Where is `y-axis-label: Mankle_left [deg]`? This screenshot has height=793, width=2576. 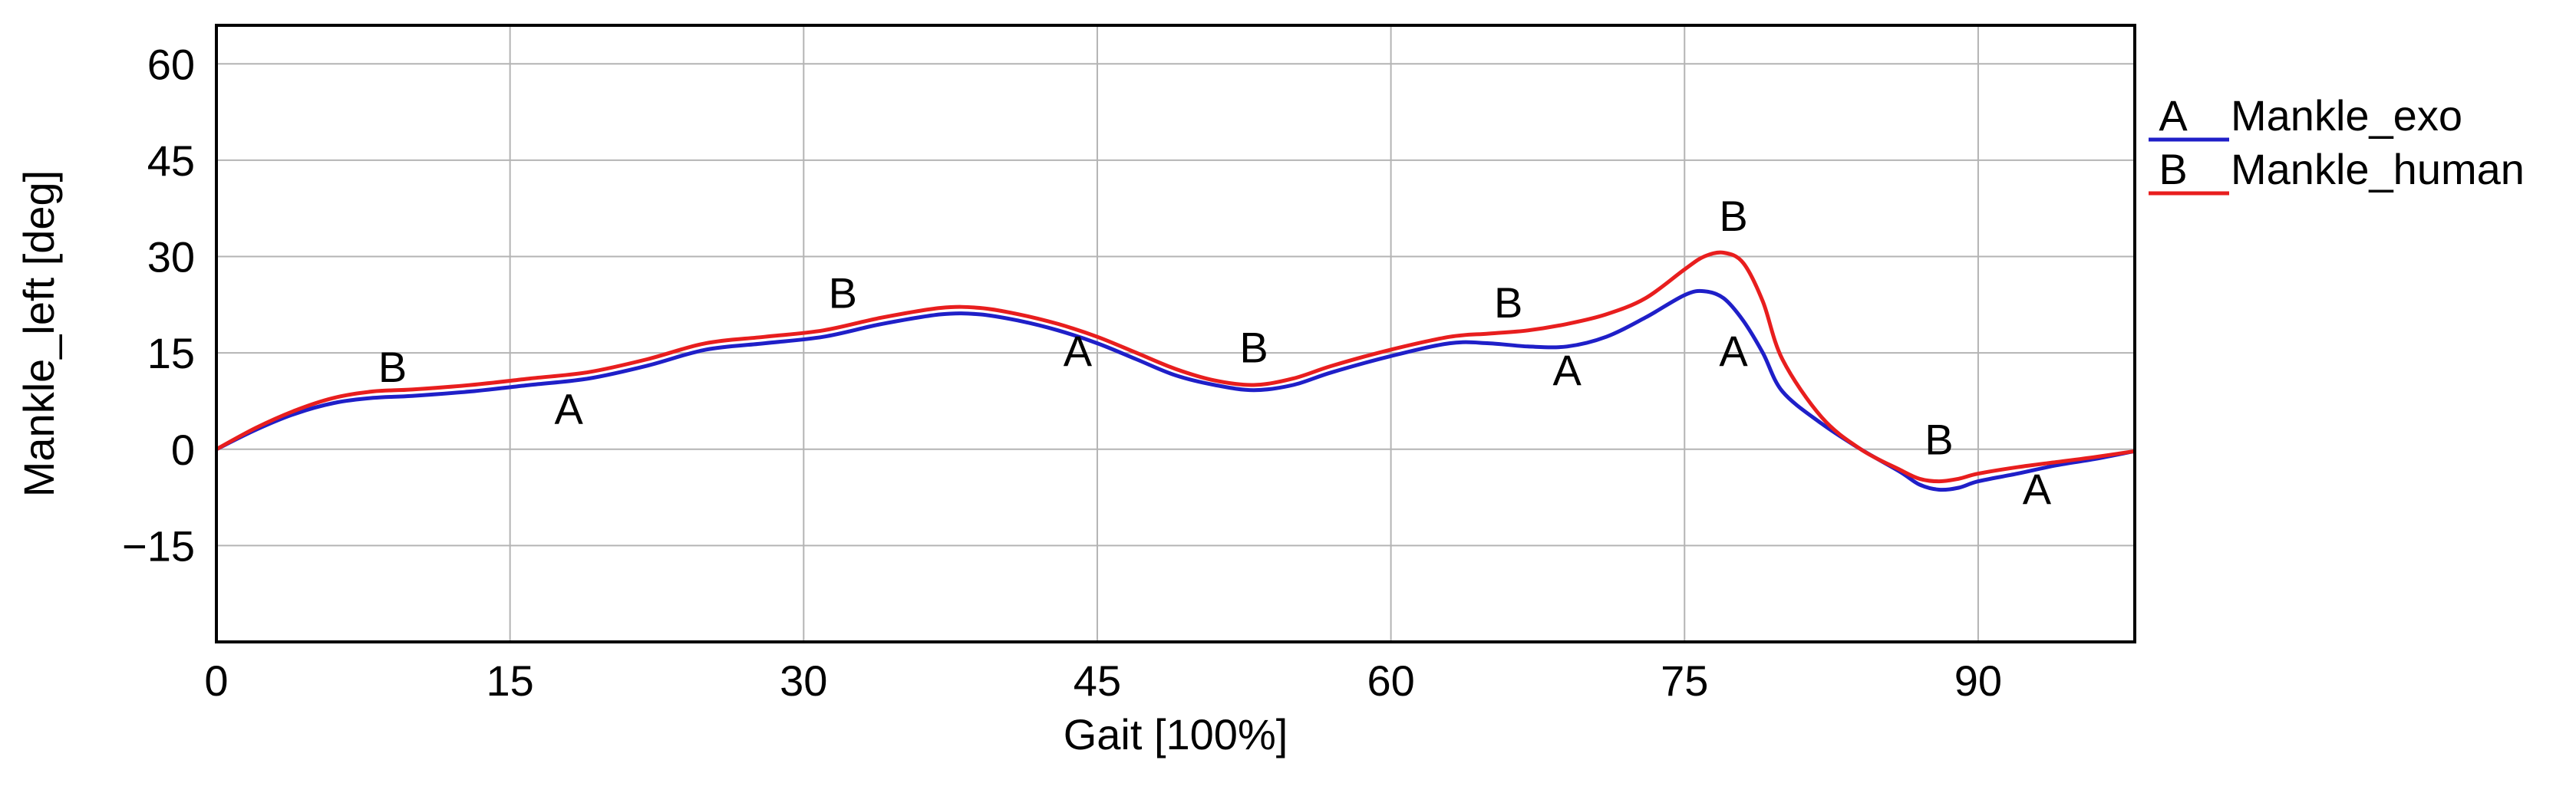
y-axis-label: Mankle_left [deg] is located at coordinates (39, 333).